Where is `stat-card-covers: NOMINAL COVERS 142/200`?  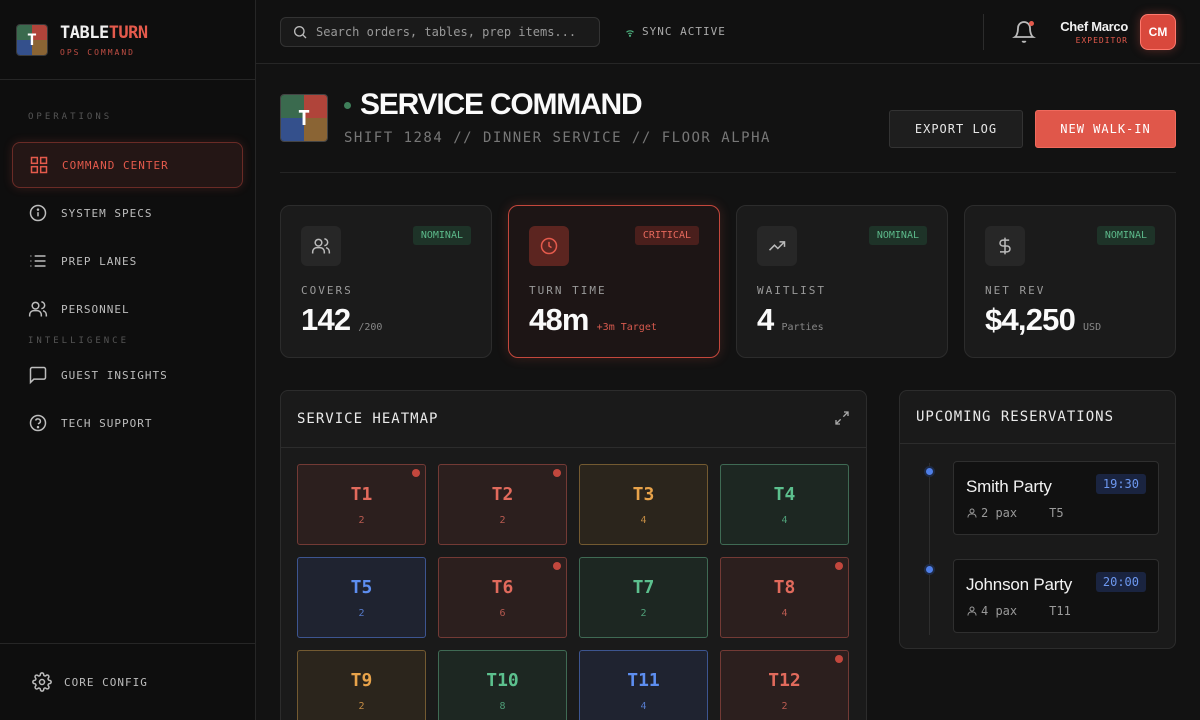
stat-card-covers: NOMINAL COVERS 142/200 is located at coordinates (386, 281).